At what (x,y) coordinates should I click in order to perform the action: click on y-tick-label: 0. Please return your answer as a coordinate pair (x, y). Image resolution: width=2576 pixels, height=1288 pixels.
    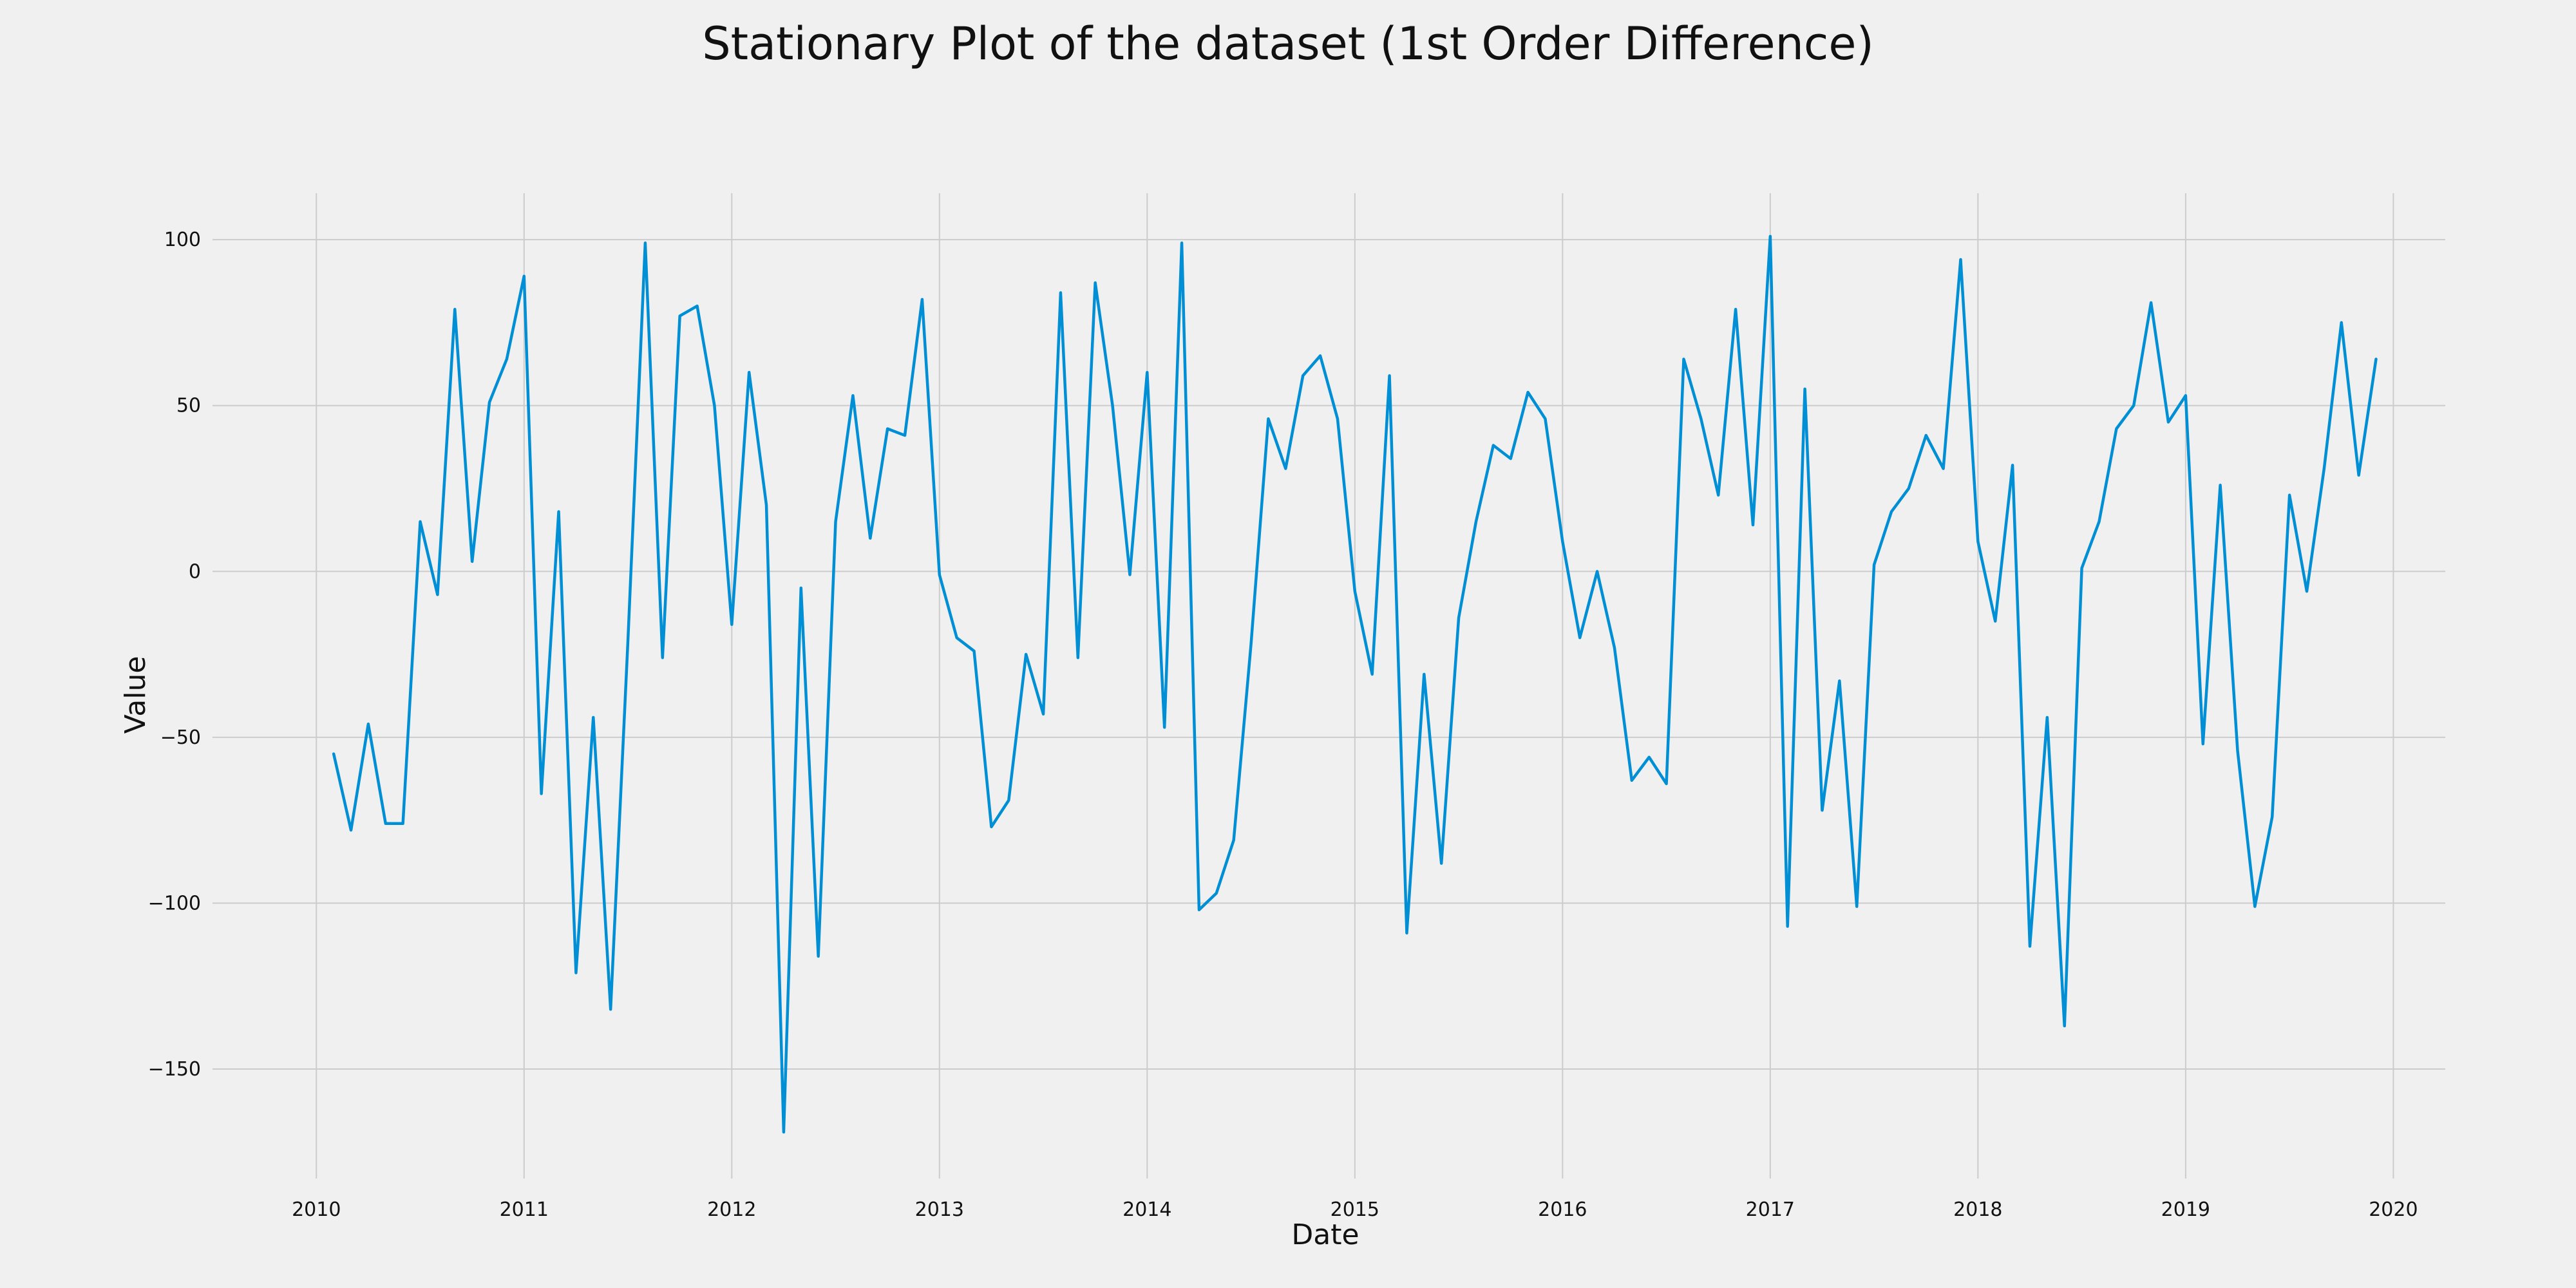
    Looking at the image, I should click on (195, 571).